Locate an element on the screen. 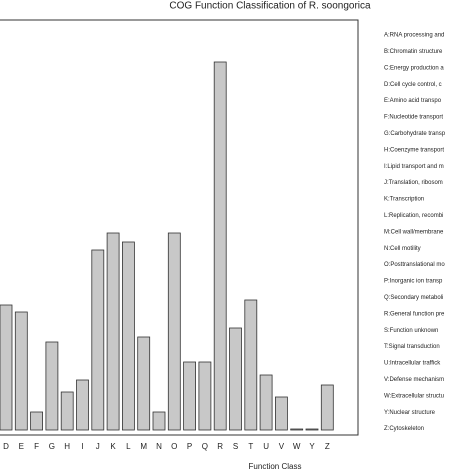 This screenshot has height=474, width=474. x-tick-label: D is located at coordinates (6, 446).